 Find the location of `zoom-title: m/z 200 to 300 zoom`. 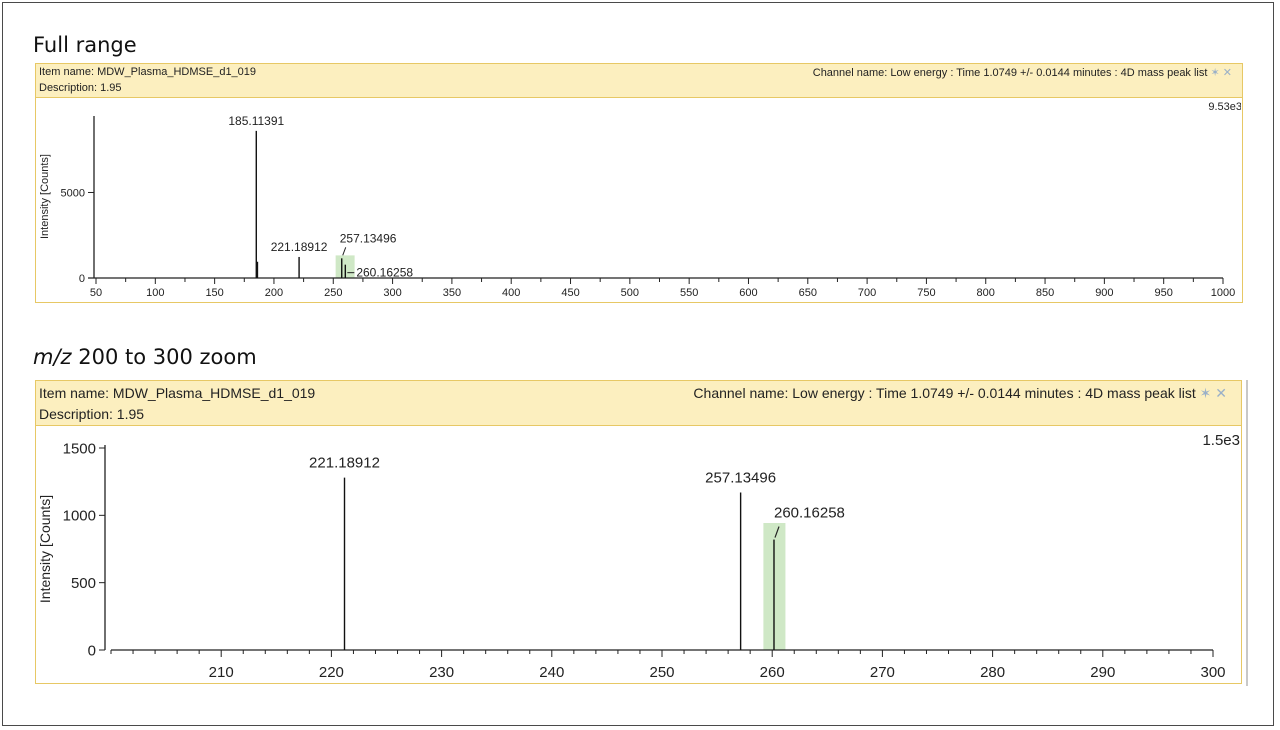

zoom-title: m/z 200 to 300 zoom is located at coordinates (145, 357).